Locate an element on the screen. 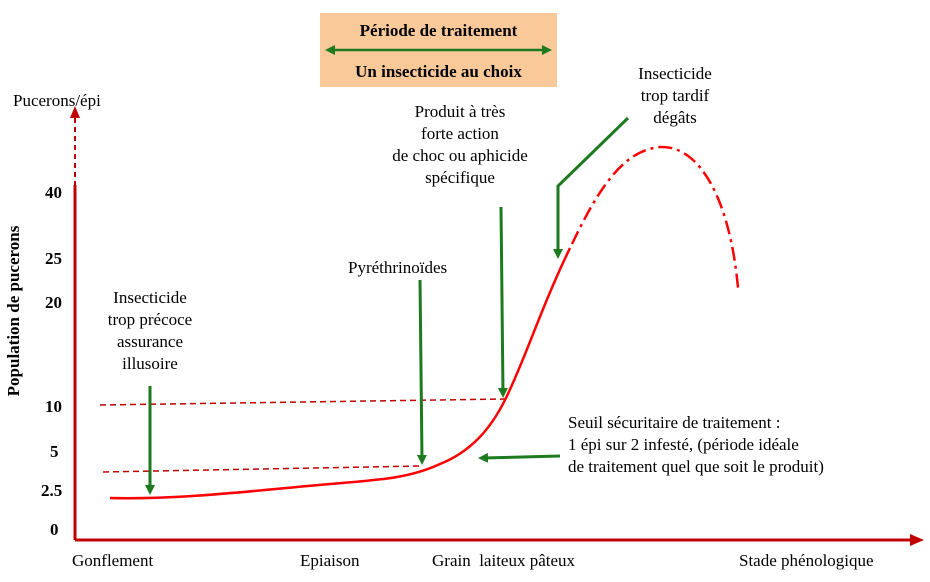 The height and width of the screenshot is (582, 930). y-axis-arrowhead is located at coordinates (75, 112).